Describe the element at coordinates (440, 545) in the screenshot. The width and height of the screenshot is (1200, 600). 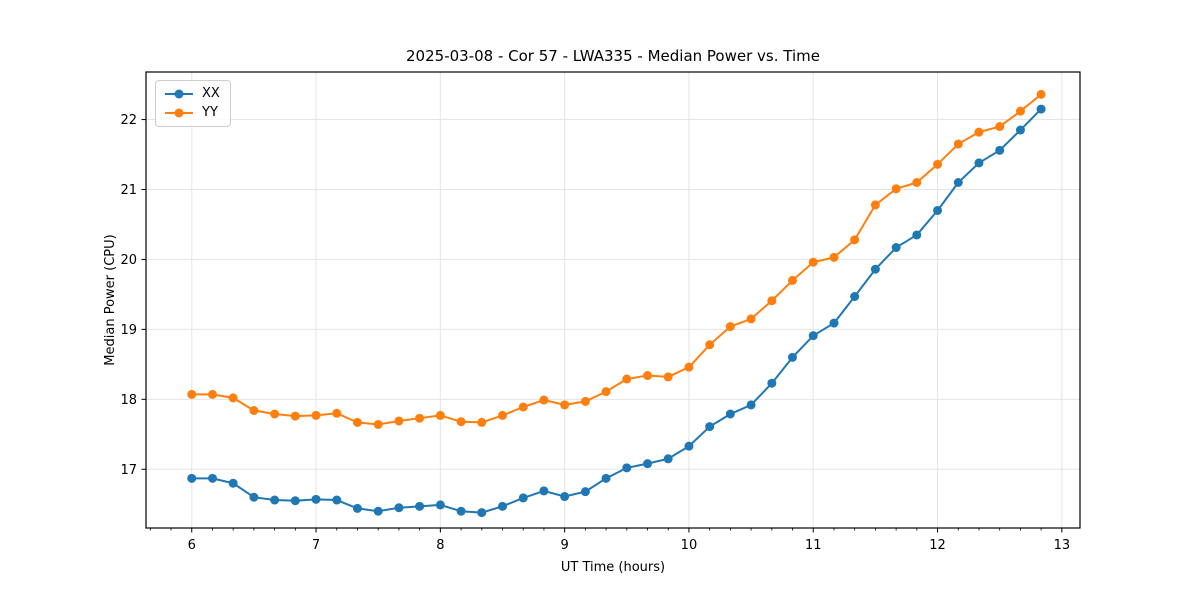
I see `x-tick-label: 8` at that location.